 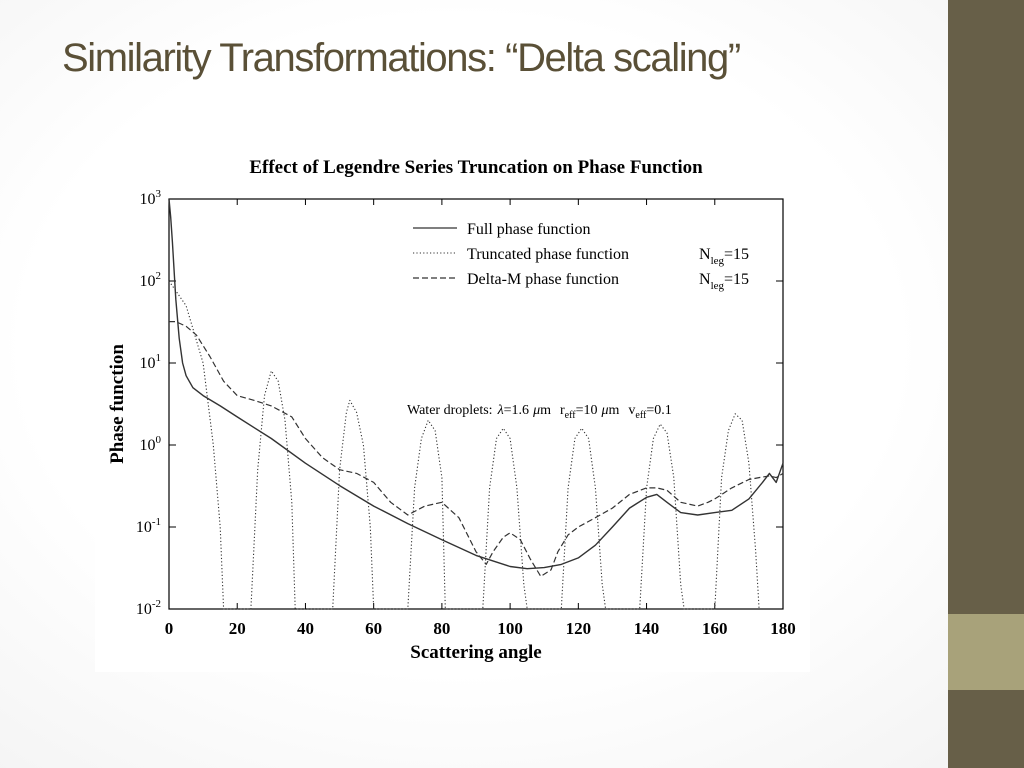 What do you see at coordinates (237, 628) in the screenshot?
I see `x-tick-label: 20` at bounding box center [237, 628].